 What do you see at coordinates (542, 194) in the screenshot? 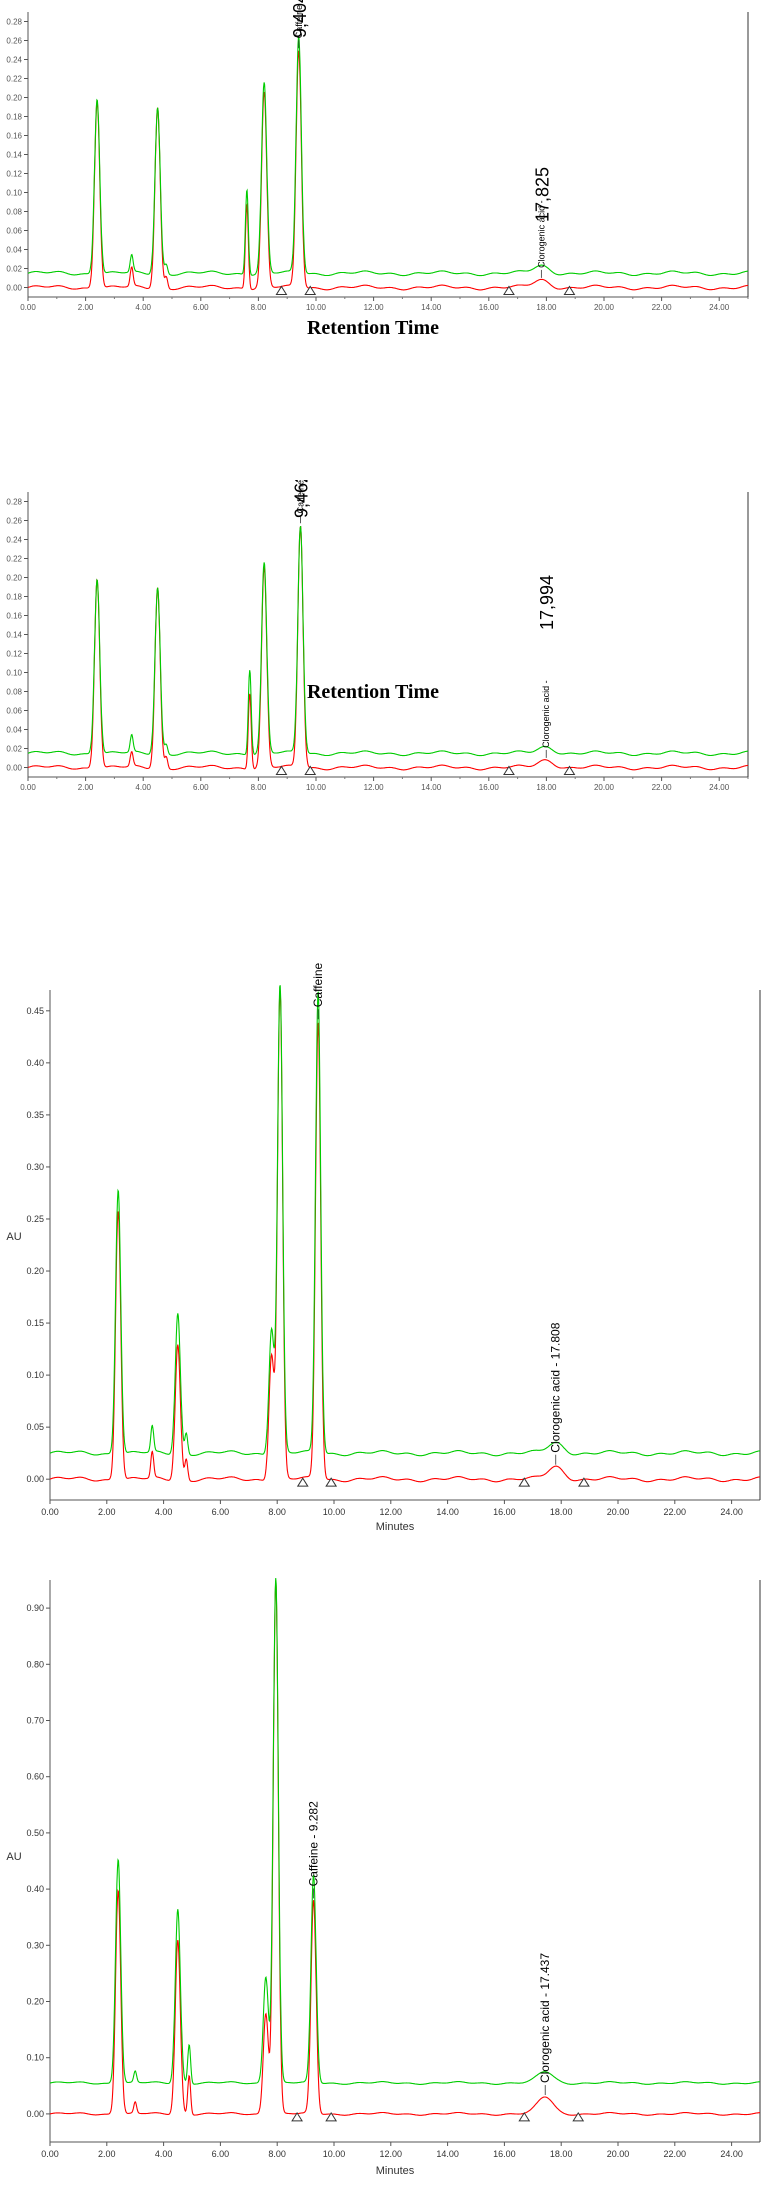
I see `retention-time-label: 17,825` at bounding box center [542, 194].